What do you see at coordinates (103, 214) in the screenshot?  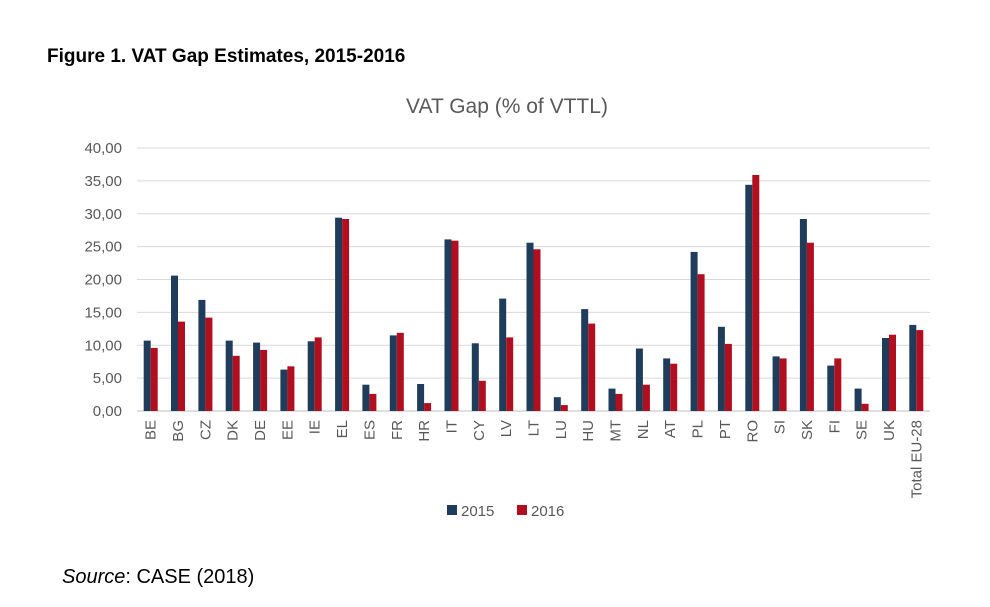 I see `y-tick-label: 30,00` at bounding box center [103, 214].